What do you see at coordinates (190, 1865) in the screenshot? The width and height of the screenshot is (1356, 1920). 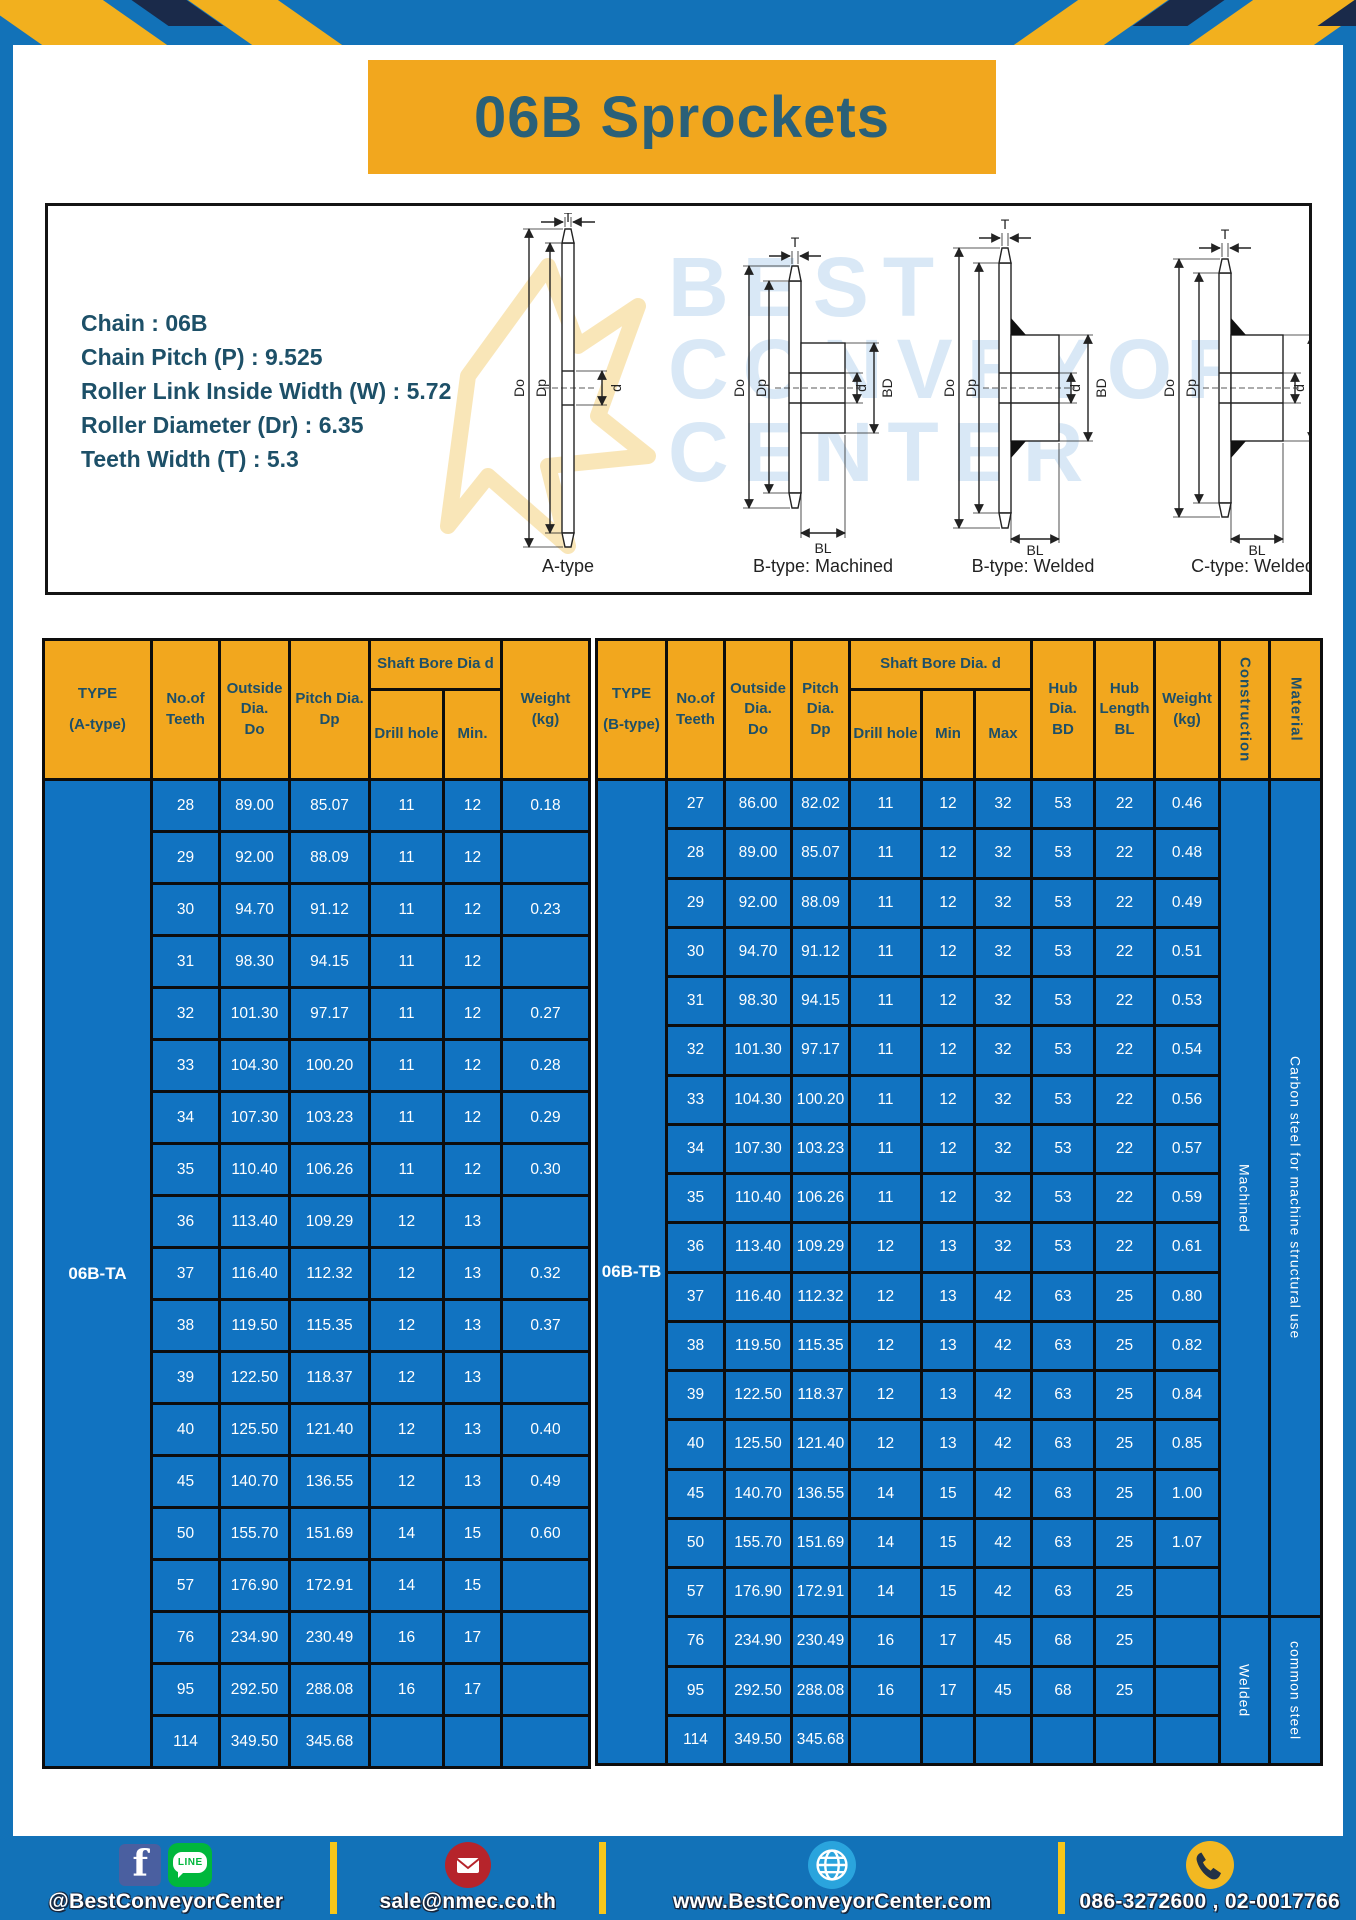 I see `line-icon: LINE` at bounding box center [190, 1865].